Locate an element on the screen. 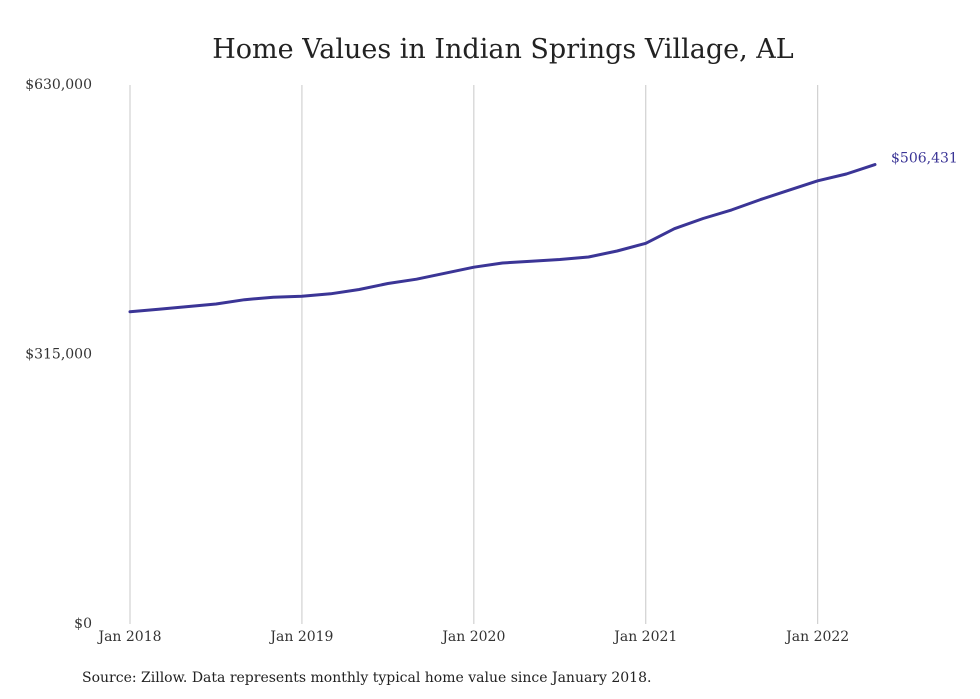  y-tick-label: $315,000 is located at coordinates (58, 355).